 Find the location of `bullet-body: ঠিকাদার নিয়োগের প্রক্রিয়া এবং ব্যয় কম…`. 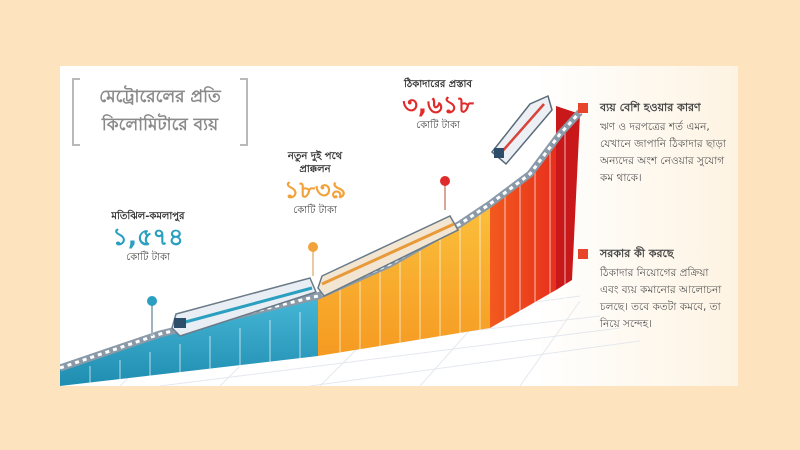

bullet-body: ঠিকাদার নিয়োগের প্রক্রিয়া এবং ব্যয় কম… is located at coordinates (661, 298).